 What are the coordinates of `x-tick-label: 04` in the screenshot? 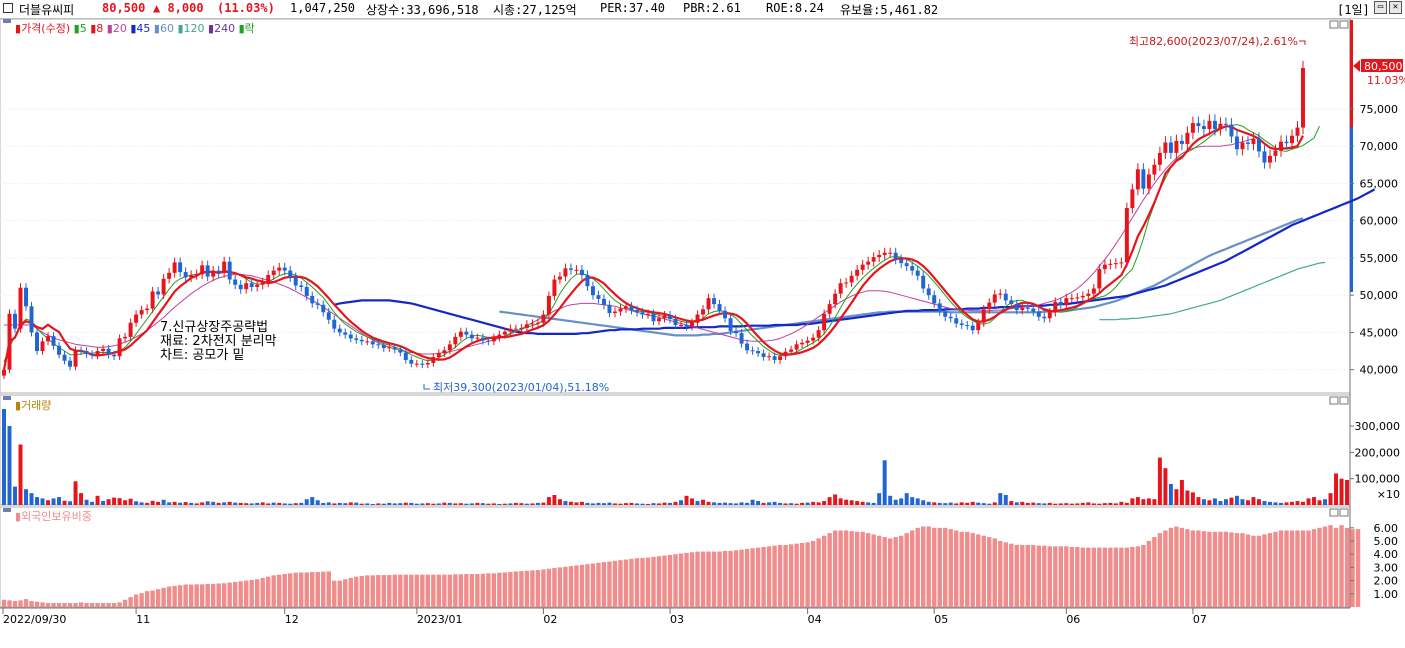 It's located at (815, 619).